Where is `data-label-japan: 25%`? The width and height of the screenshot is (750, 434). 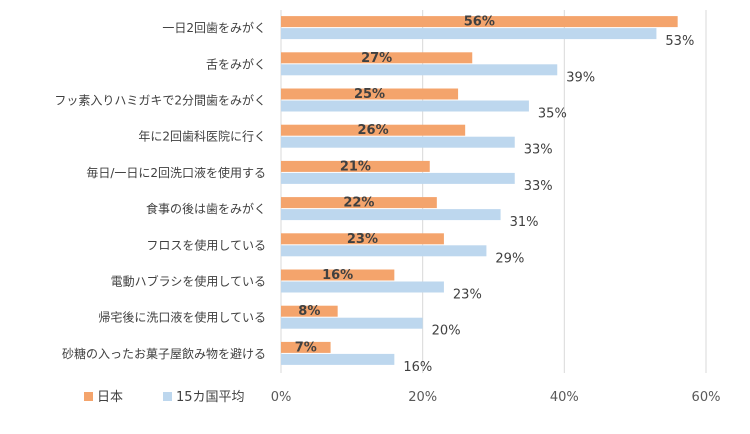
data-label-japan: 25% is located at coordinates (369, 94).